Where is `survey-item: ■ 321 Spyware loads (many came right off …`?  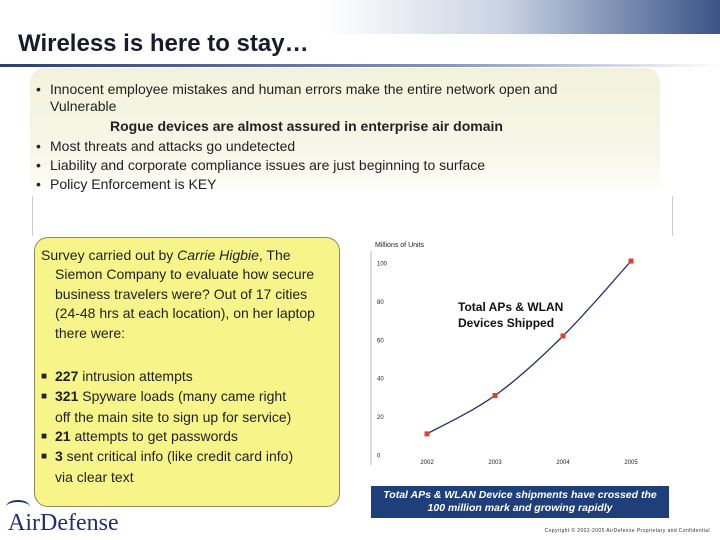 survey-item: ■ 321 Spyware loads (many came right off … is located at coordinates (166, 407).